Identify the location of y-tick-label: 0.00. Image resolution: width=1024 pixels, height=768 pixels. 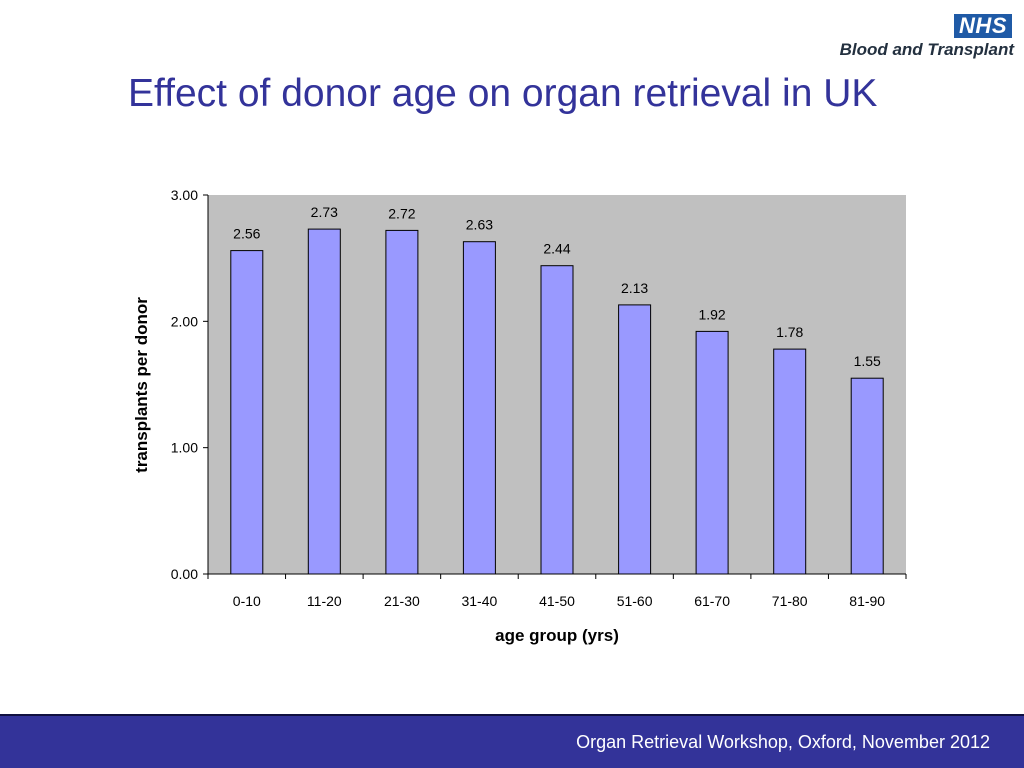
(184, 574).